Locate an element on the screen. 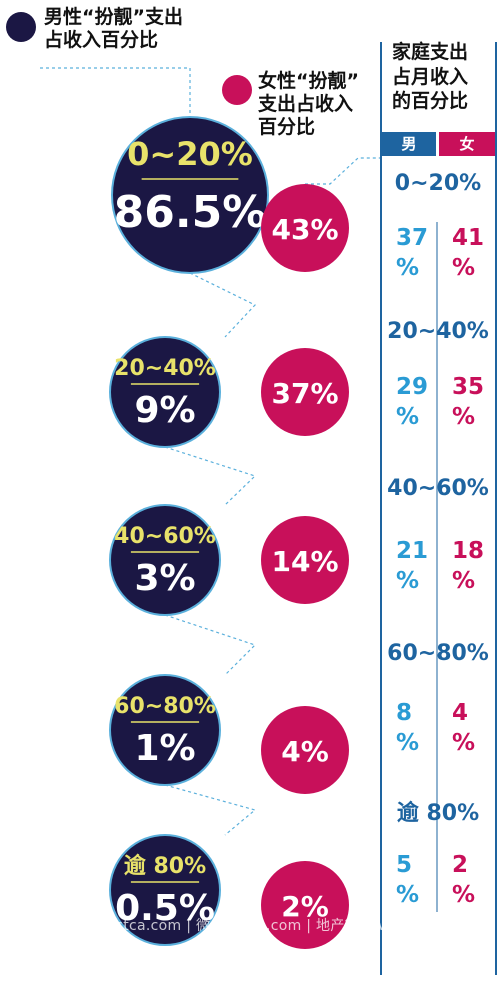  side-female-value: 4 is located at coordinates (460, 713).